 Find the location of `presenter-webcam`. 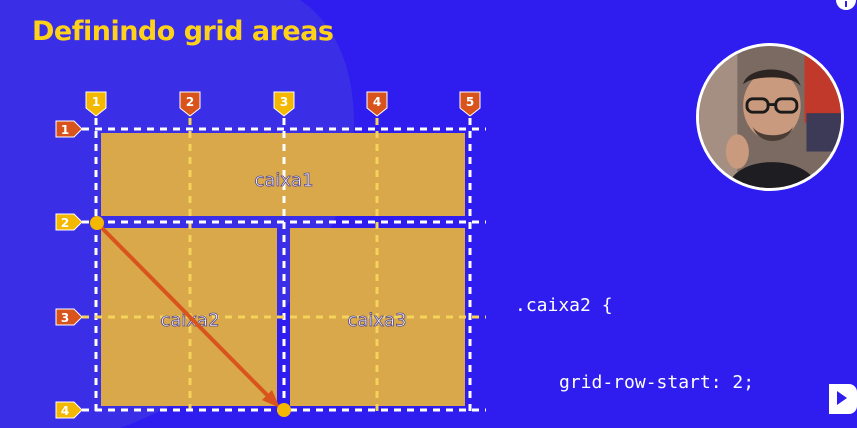

presenter-webcam is located at coordinates (770, 117).